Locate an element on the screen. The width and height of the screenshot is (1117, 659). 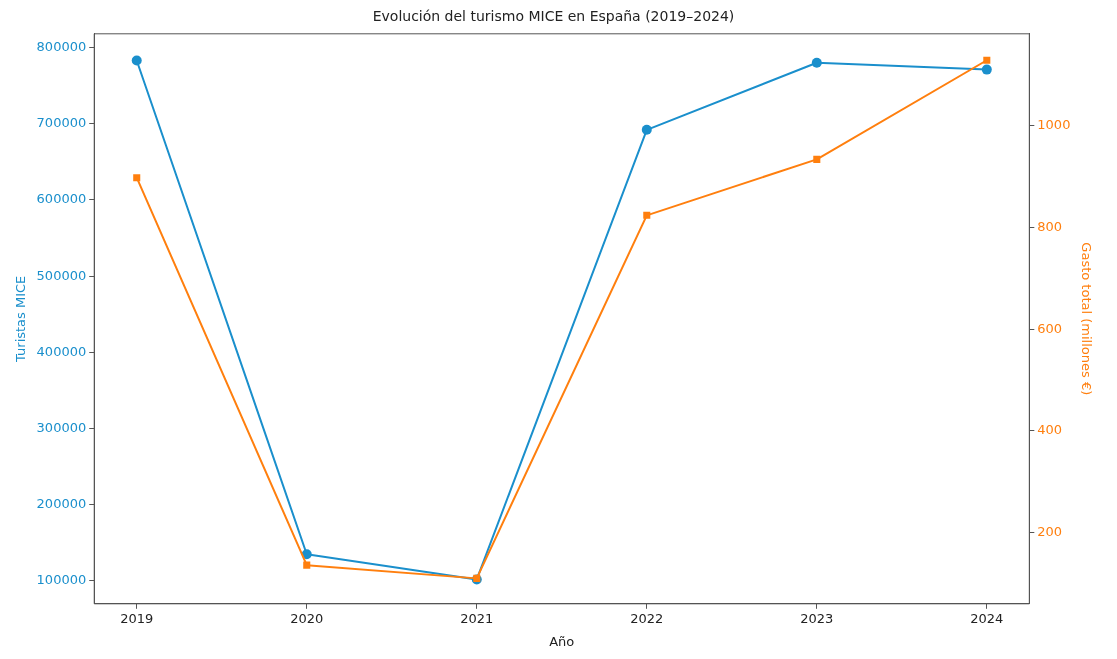
y-tick-label: 700000 is located at coordinates (61, 123).